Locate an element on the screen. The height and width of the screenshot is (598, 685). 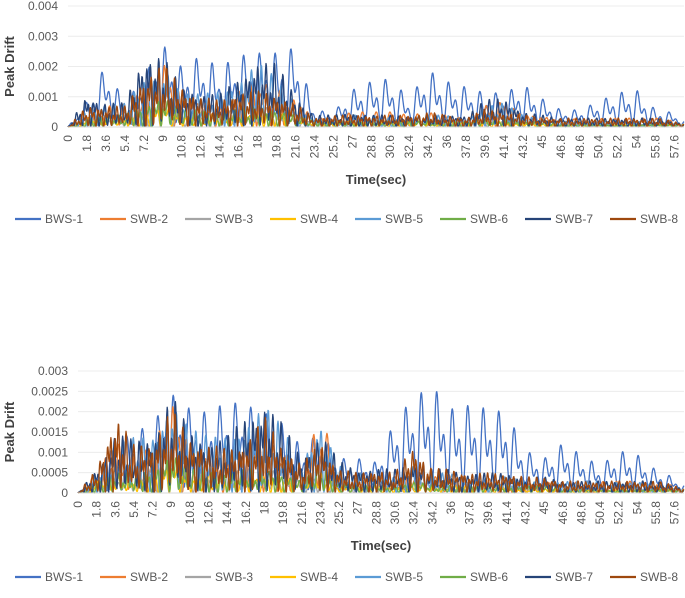
x-tick-label: 16.2 is located at coordinates (246, 513).